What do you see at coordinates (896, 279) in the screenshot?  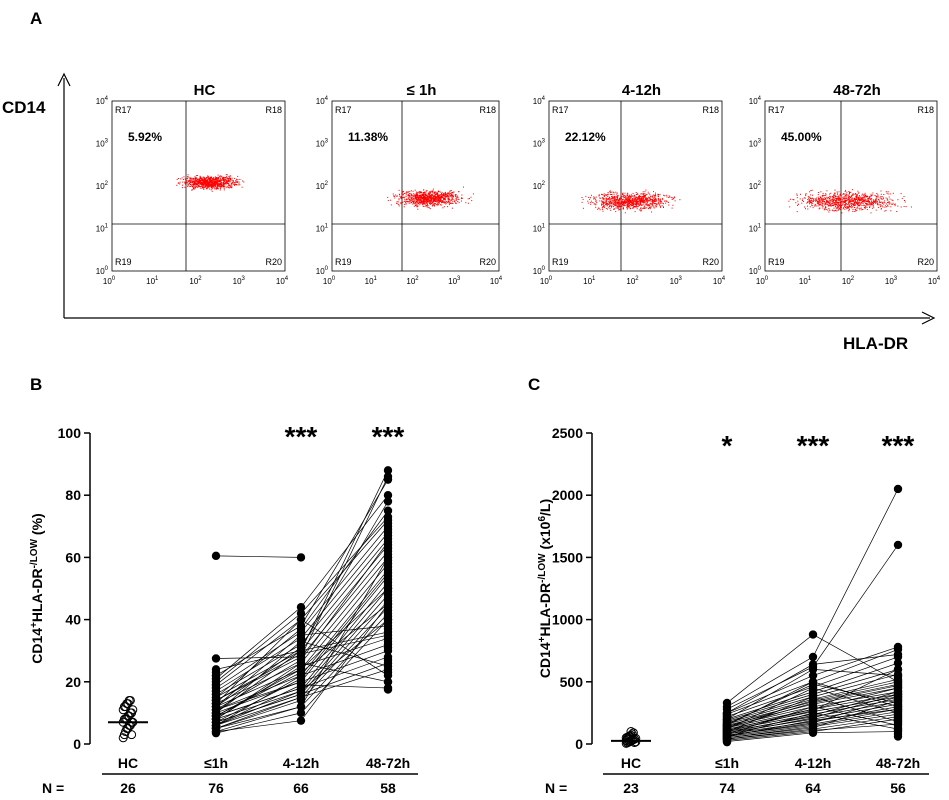 I see `flow-x-tick-exponent: 3` at bounding box center [896, 279].